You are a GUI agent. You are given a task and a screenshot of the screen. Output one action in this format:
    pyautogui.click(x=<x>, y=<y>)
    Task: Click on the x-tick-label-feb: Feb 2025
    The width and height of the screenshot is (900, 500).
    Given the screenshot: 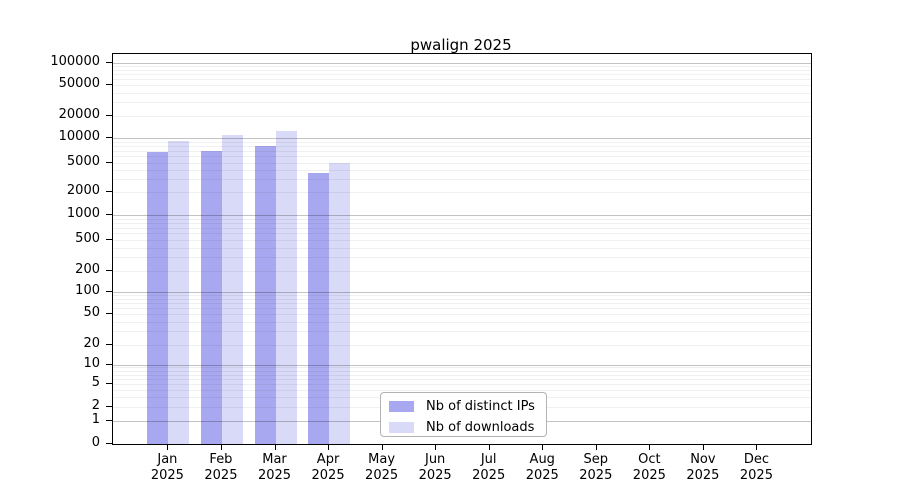 What is the action you would take?
    pyautogui.click(x=221, y=467)
    